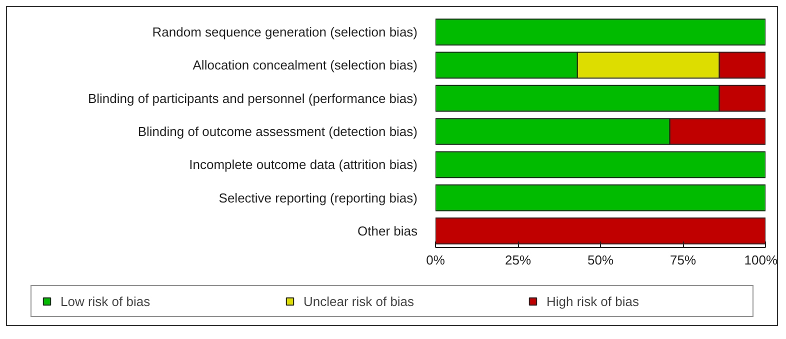 Image resolution: width=786 pixels, height=339 pixels. What do you see at coordinates (278, 131) in the screenshot?
I see `y-tick-label: Blinding of outcome assessment (detection bias)` at bounding box center [278, 131].